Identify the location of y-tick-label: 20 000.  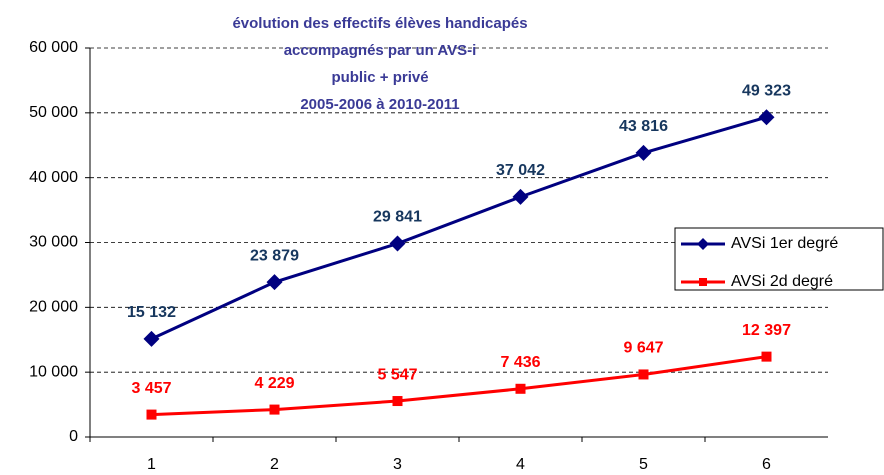
(53, 307).